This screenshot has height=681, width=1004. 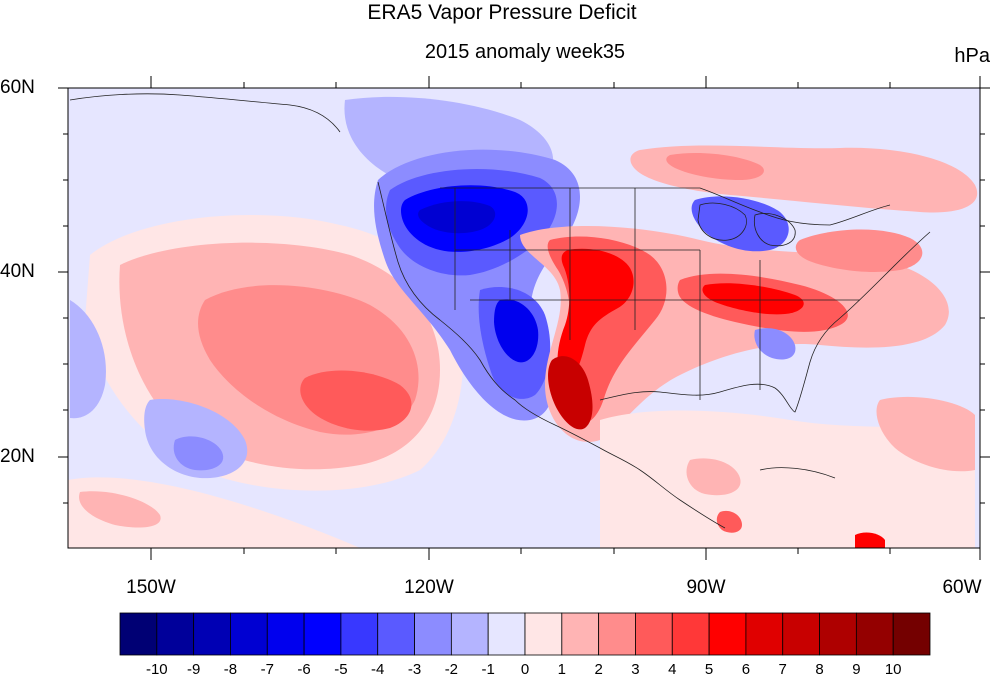 I want to click on nw-us-cool-core, so click(x=457, y=217).